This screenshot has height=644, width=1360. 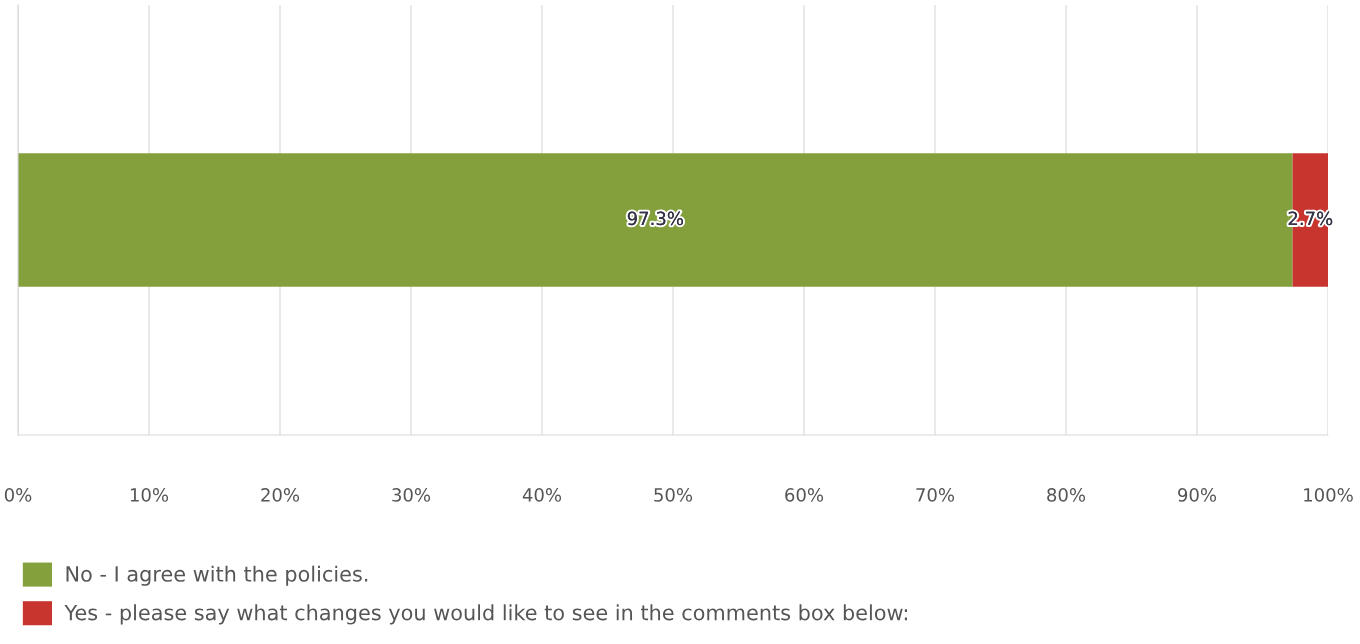 I want to click on x-tick-label: 100%, so click(x=1328, y=495).